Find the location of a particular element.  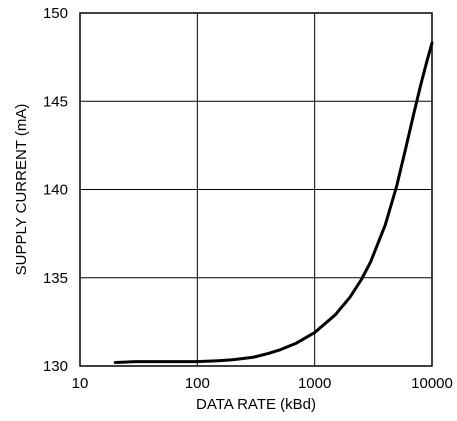

y-tick-label-1: 135 is located at coordinates (55, 278).